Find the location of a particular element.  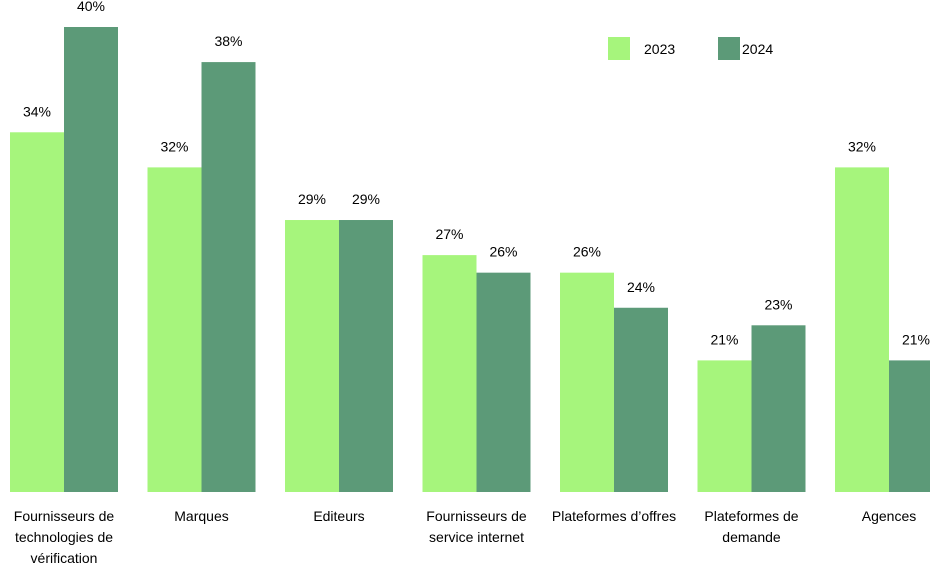

x-tick-label: Plateformes d’offres is located at coordinates (614, 516).